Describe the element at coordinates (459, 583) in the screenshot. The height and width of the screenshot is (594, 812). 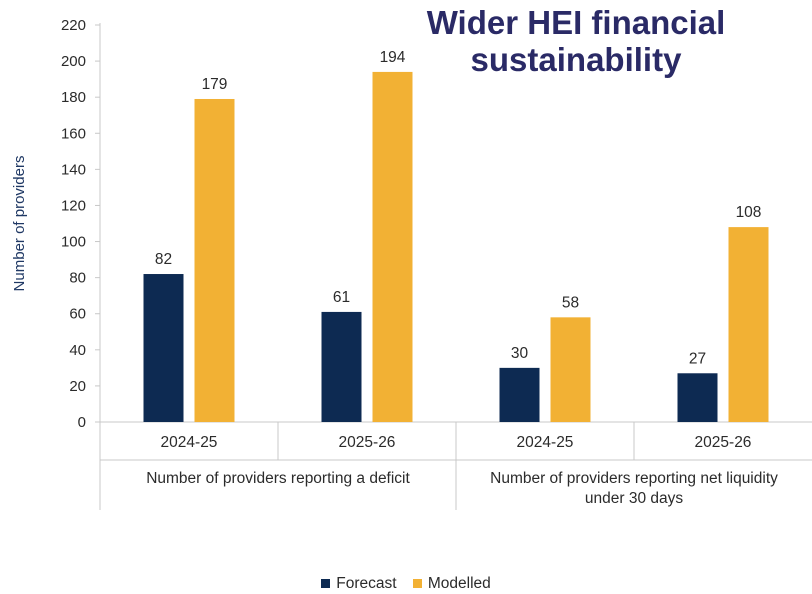
I see `legend-label-modelled: Modelled` at that location.